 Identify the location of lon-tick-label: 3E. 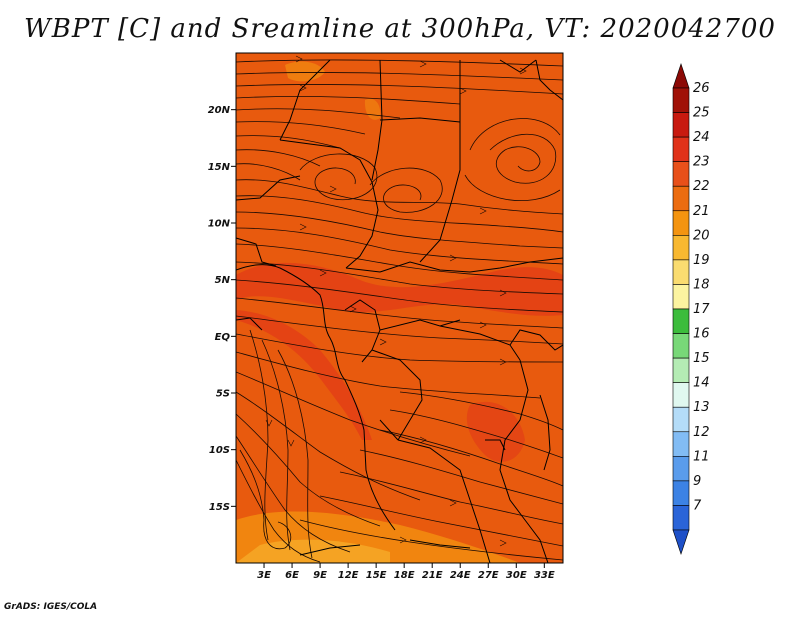
(264, 575).